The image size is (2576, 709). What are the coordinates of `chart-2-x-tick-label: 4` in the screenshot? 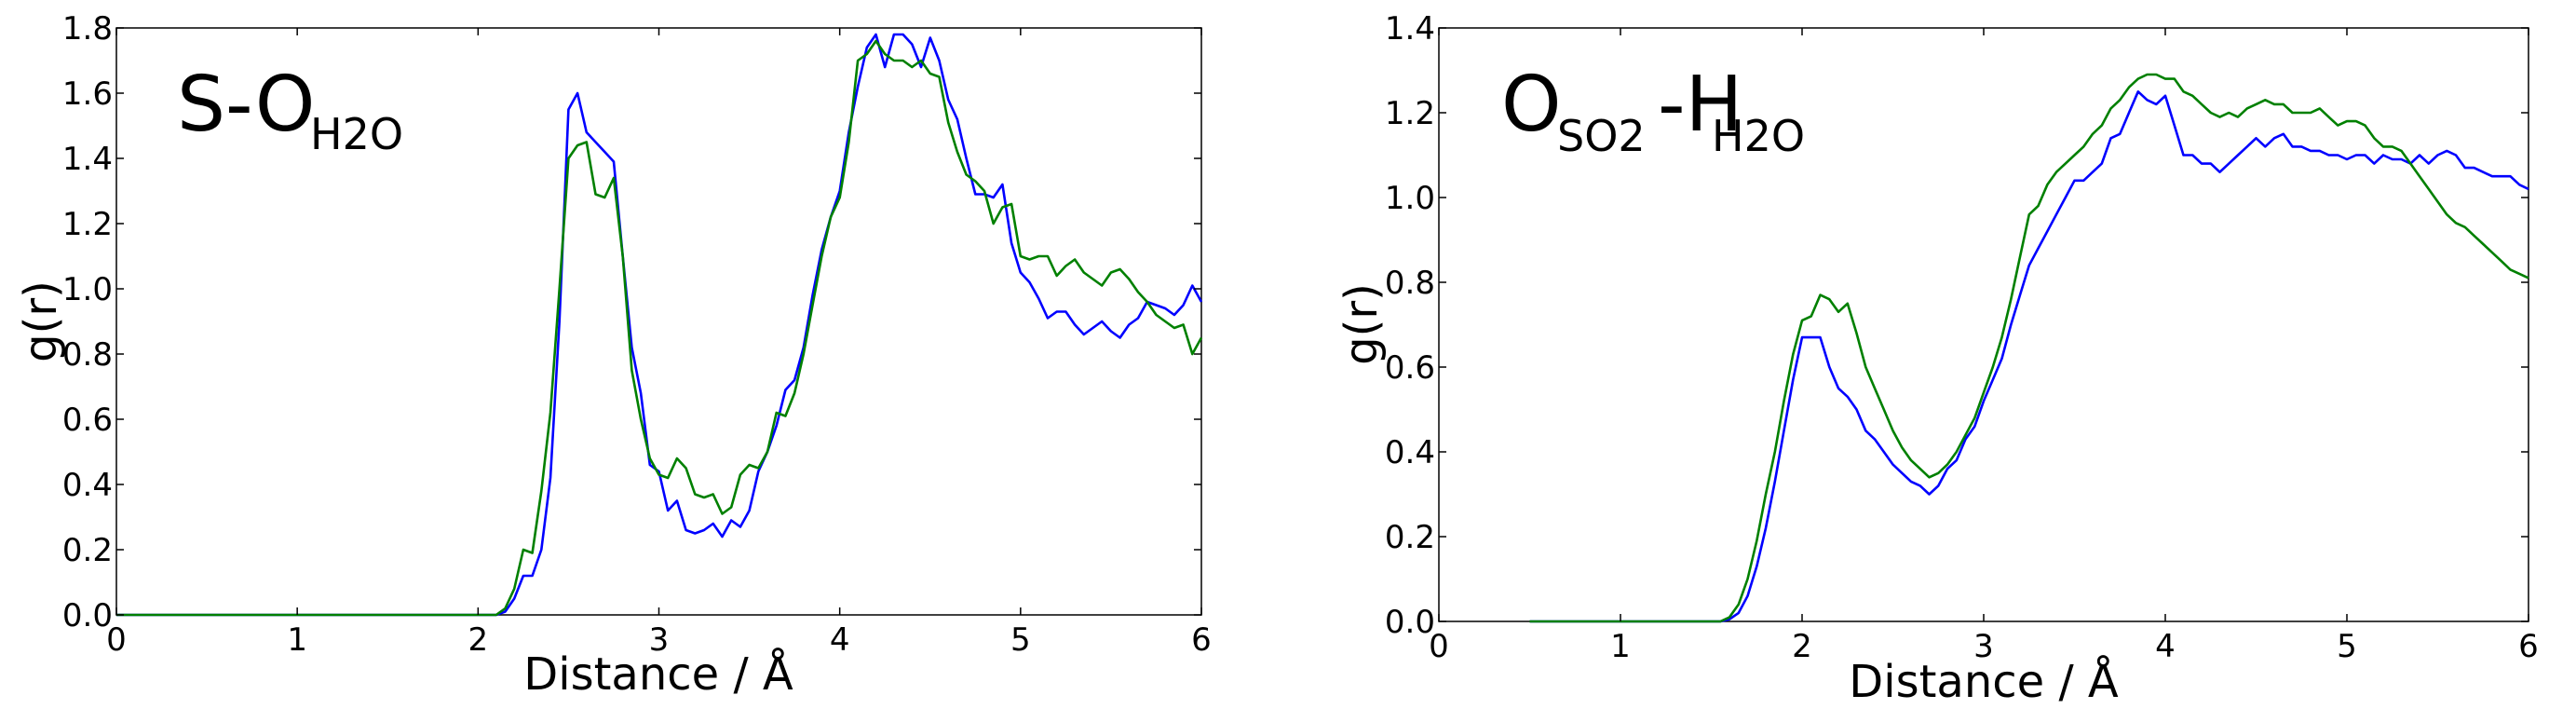 It's located at (2165, 646).